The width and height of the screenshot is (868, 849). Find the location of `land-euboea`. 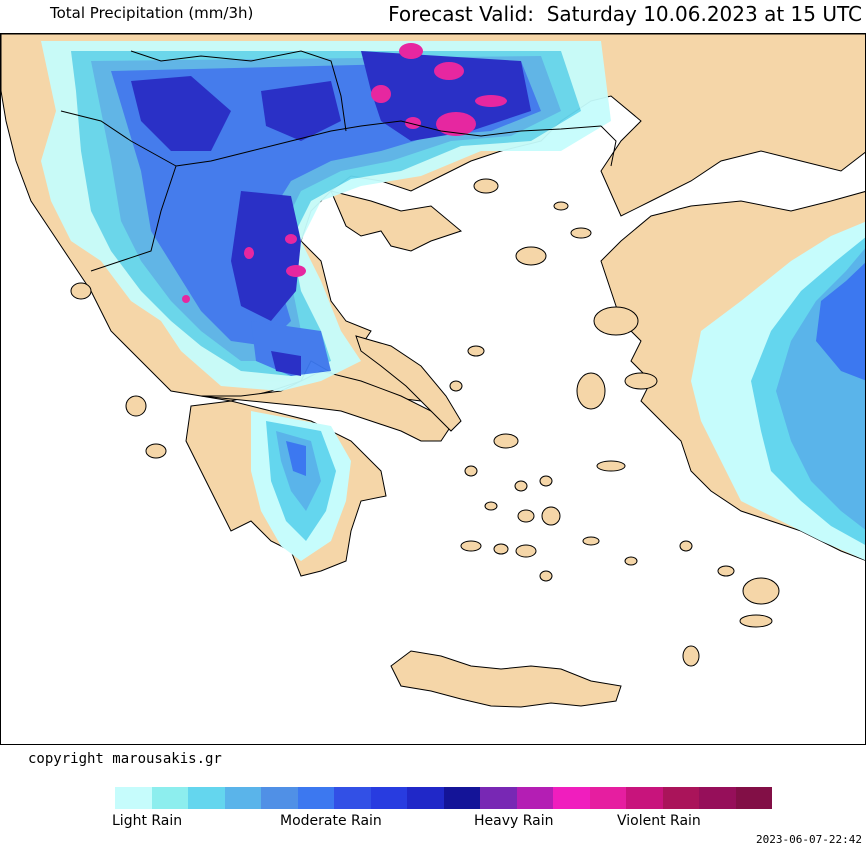

land-euboea is located at coordinates (408, 383).